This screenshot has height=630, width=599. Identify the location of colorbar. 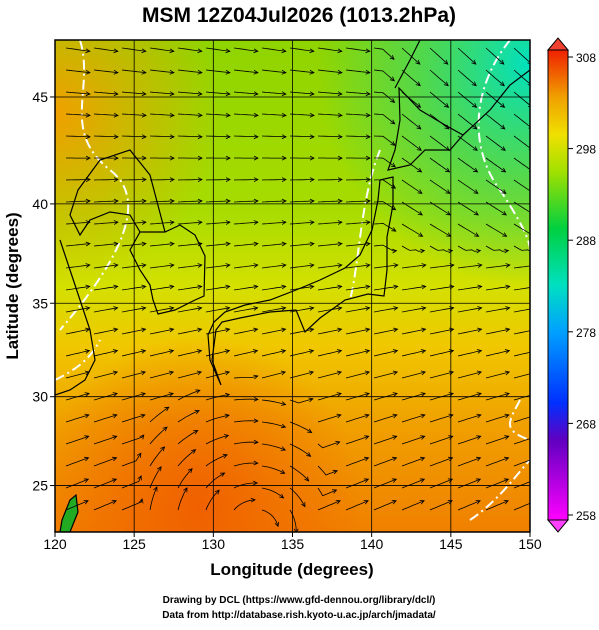
(558, 285).